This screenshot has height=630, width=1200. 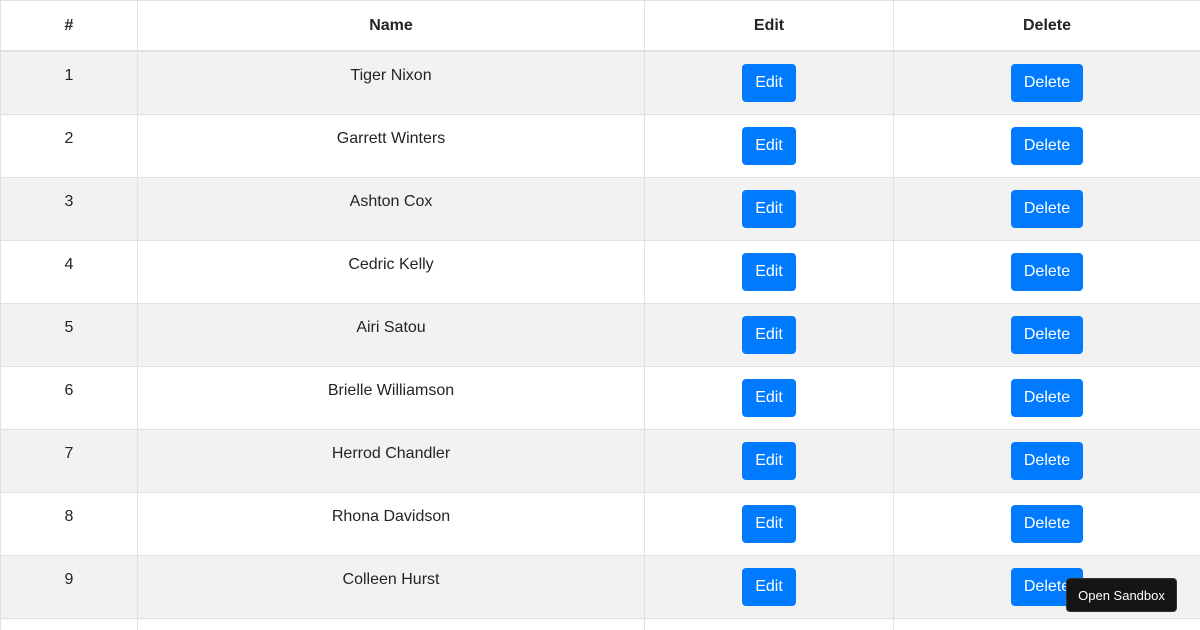 What do you see at coordinates (1046, 26) in the screenshot?
I see `header-delete: Delete` at bounding box center [1046, 26].